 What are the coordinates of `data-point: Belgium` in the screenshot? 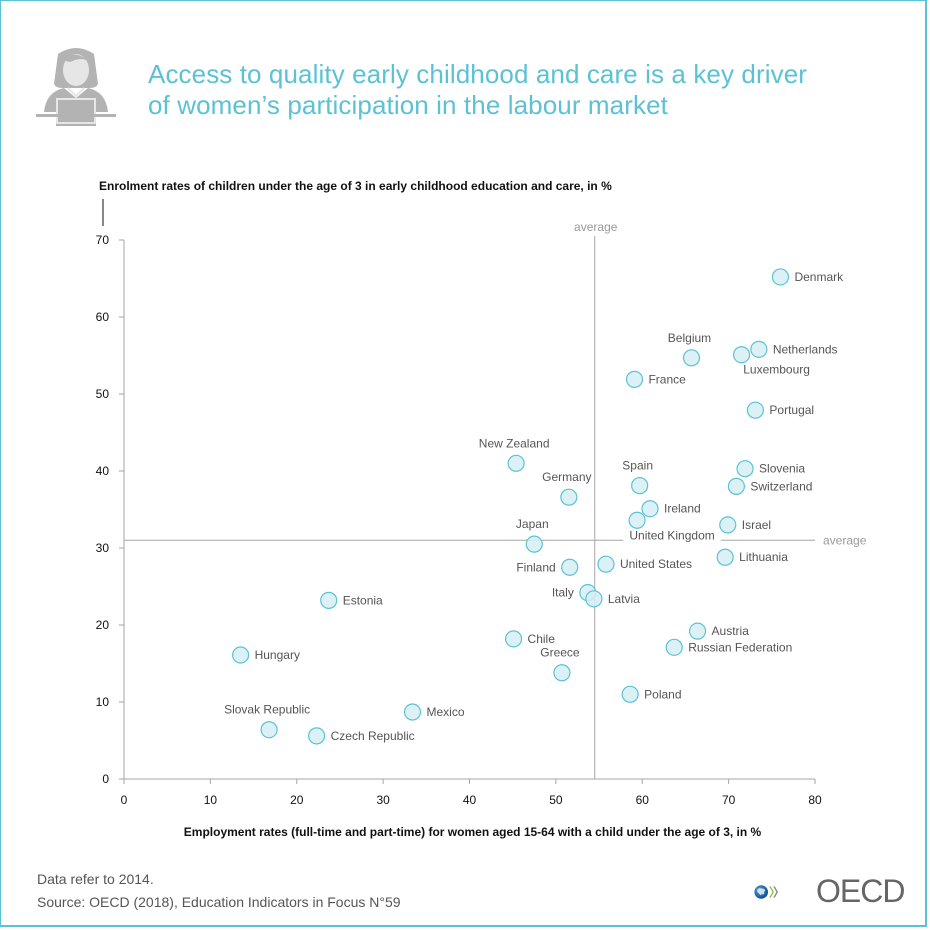 It's located at (689, 349).